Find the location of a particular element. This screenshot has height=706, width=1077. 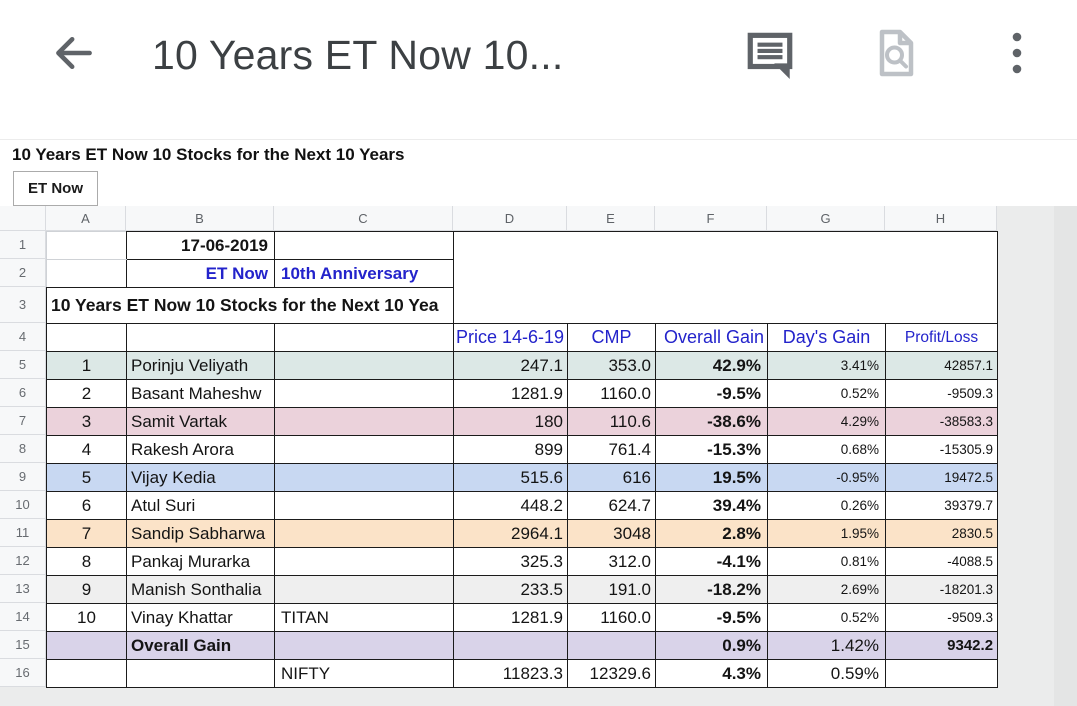

cell-C16: NIFTY is located at coordinates (364, 673).